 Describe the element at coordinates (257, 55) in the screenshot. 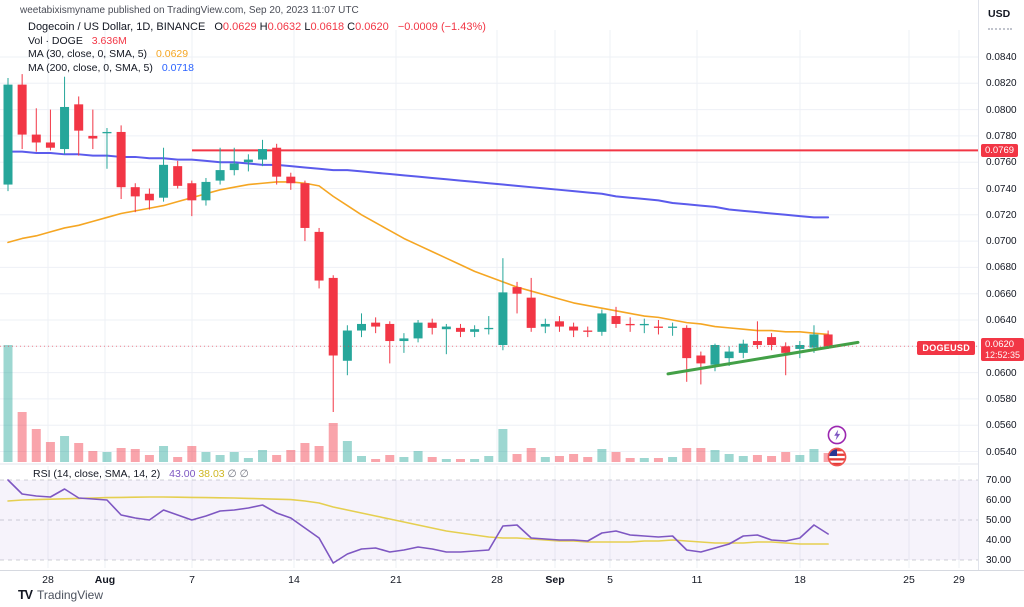

I see `ma30-legend-row: MA (30, close, 0, SMA, 5) 0.0629` at that location.